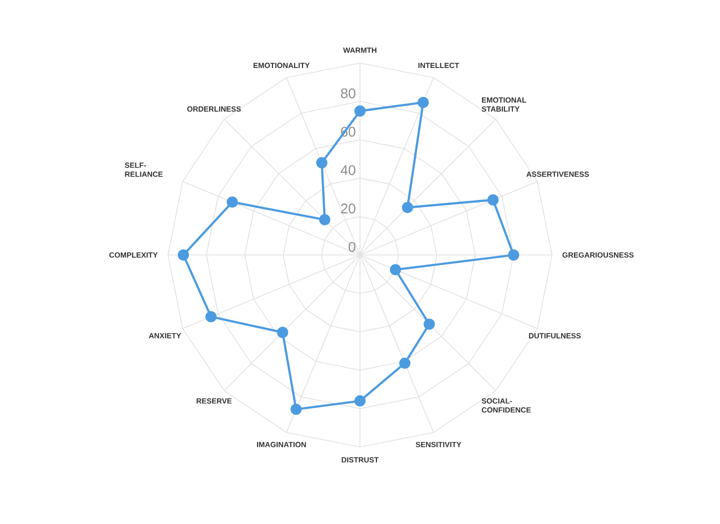 The height and width of the screenshot is (524, 720). Describe the element at coordinates (348, 170) in the screenshot. I see `y-tick-label: 40` at that location.